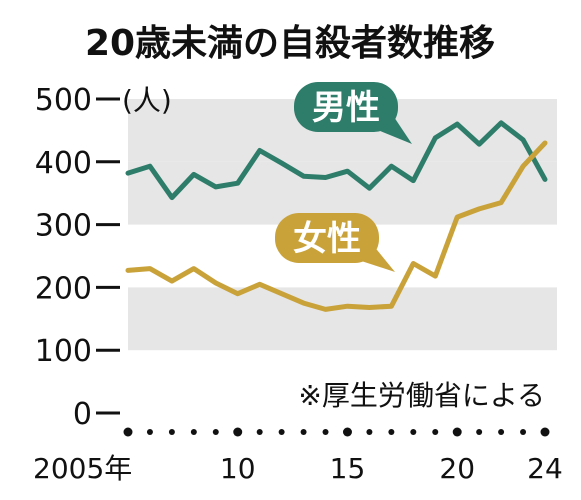 The height and width of the screenshot is (500, 581). What do you see at coordinates (325, 432) in the screenshot?
I see `x-tick-dot-2014` at bounding box center [325, 432].